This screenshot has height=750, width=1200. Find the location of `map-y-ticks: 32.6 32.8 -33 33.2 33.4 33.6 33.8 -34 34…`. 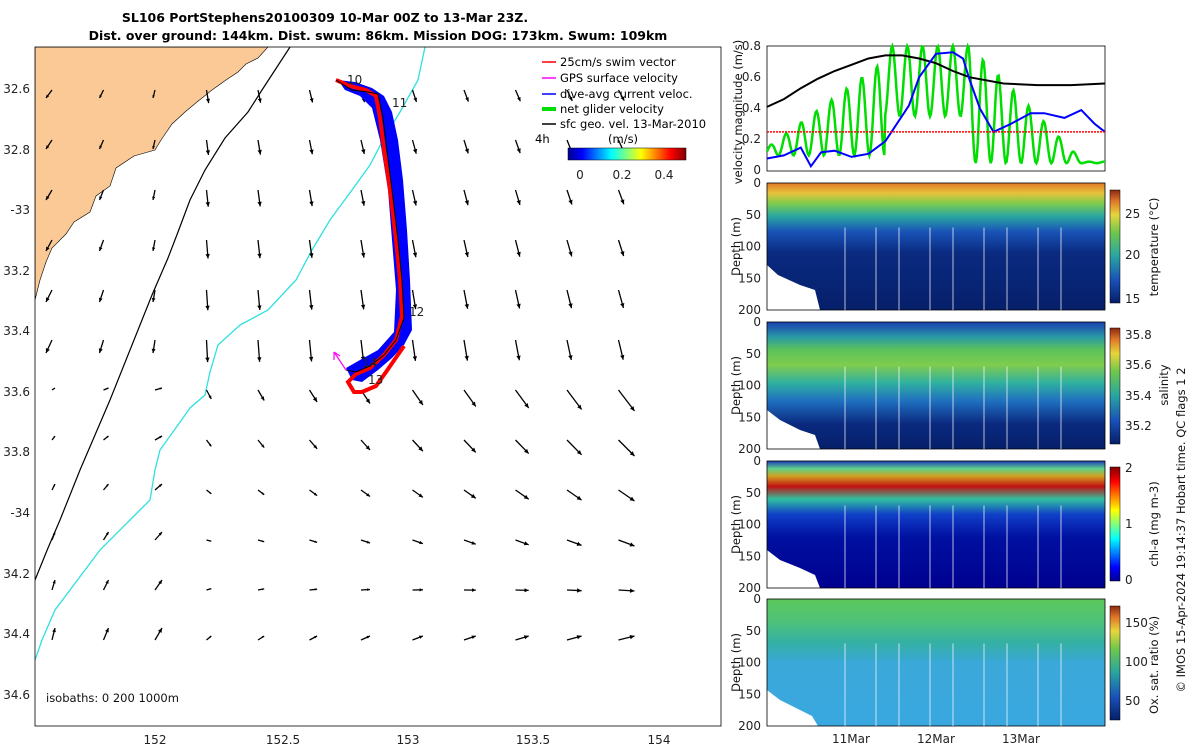

map-y-ticks: 32.6 32.8 -33 33.2 33.4 33.6 33.8 -34 34… is located at coordinates (16, 392).